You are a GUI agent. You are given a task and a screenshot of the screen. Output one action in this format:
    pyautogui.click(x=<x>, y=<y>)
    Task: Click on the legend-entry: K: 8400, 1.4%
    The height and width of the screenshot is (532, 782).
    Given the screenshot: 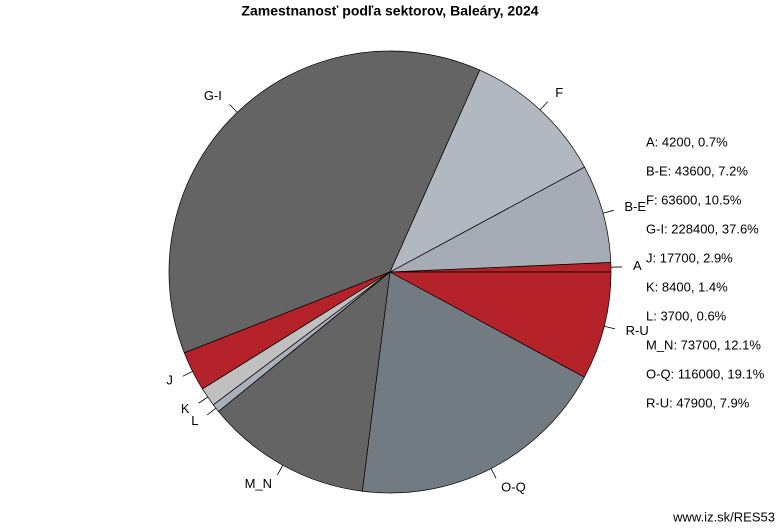 What is the action you would take?
    pyautogui.click(x=687, y=286)
    